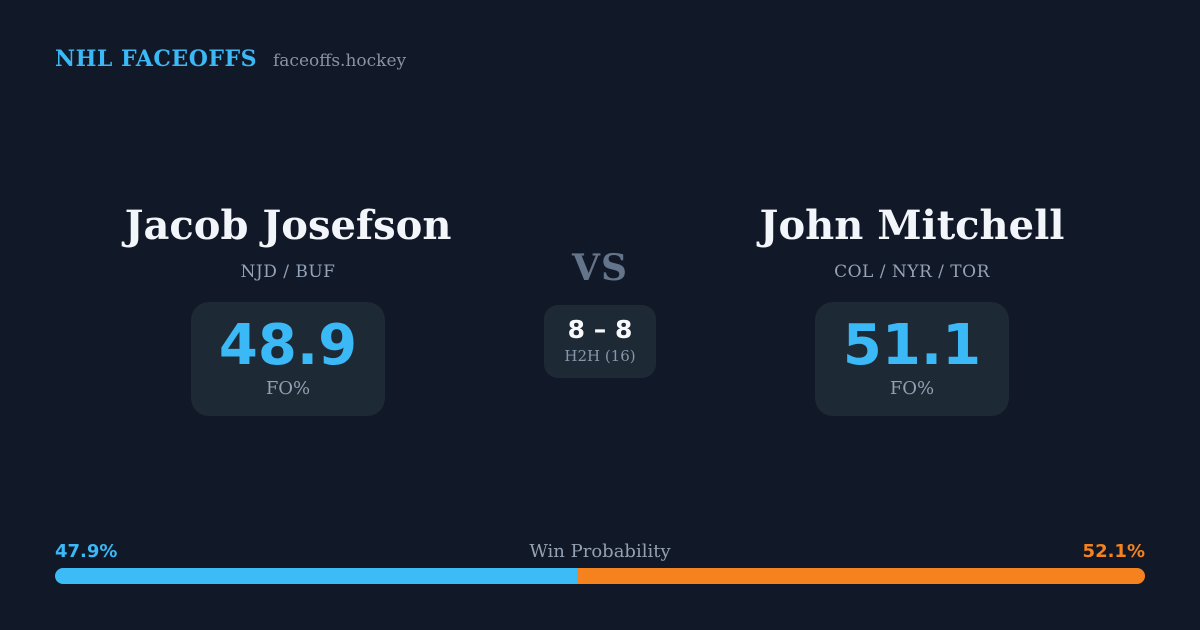  I want to click on player-teams-right: COL / NYR / TOR, so click(912, 272).